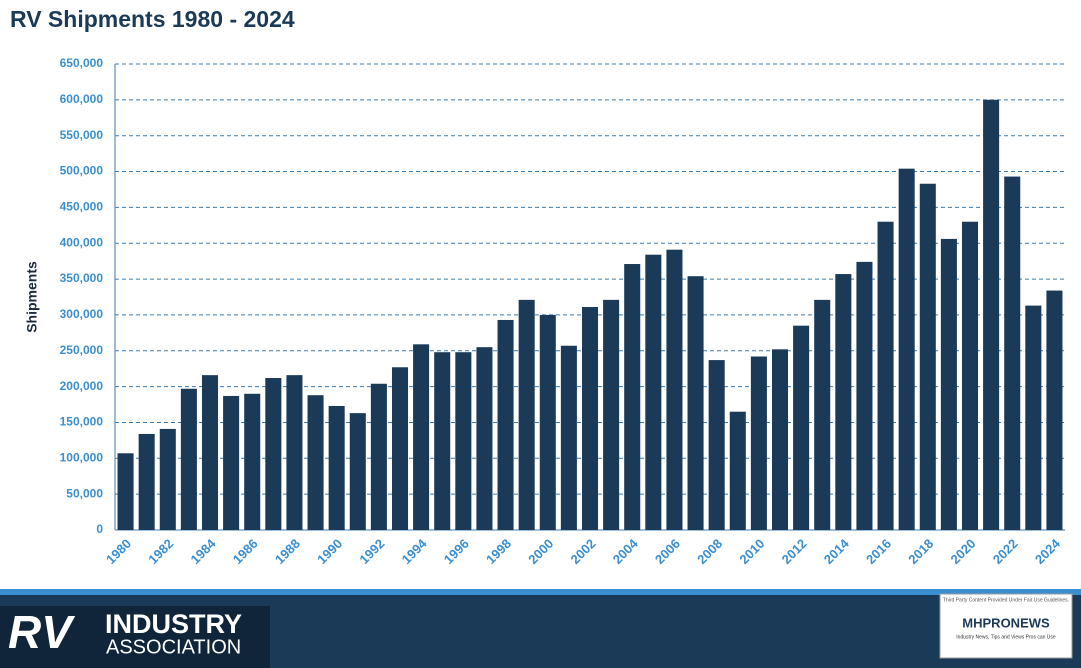 The image size is (1081, 668). I want to click on y-tick-label: 0, so click(99, 529).